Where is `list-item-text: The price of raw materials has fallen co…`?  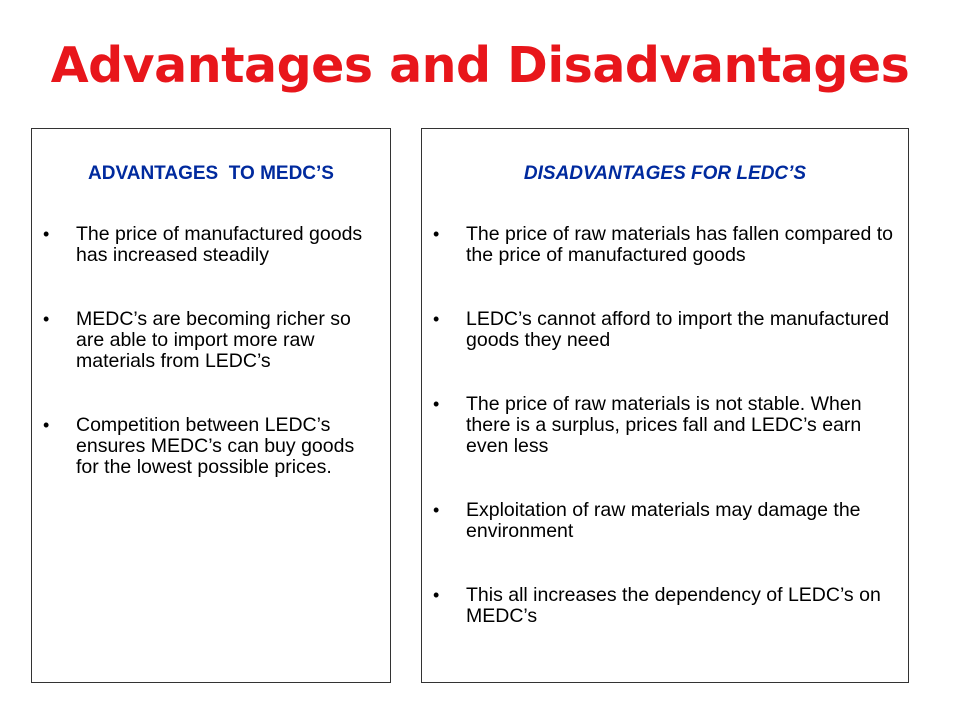 list-item-text: The price of raw materials has fallen co… is located at coordinates (680, 244).